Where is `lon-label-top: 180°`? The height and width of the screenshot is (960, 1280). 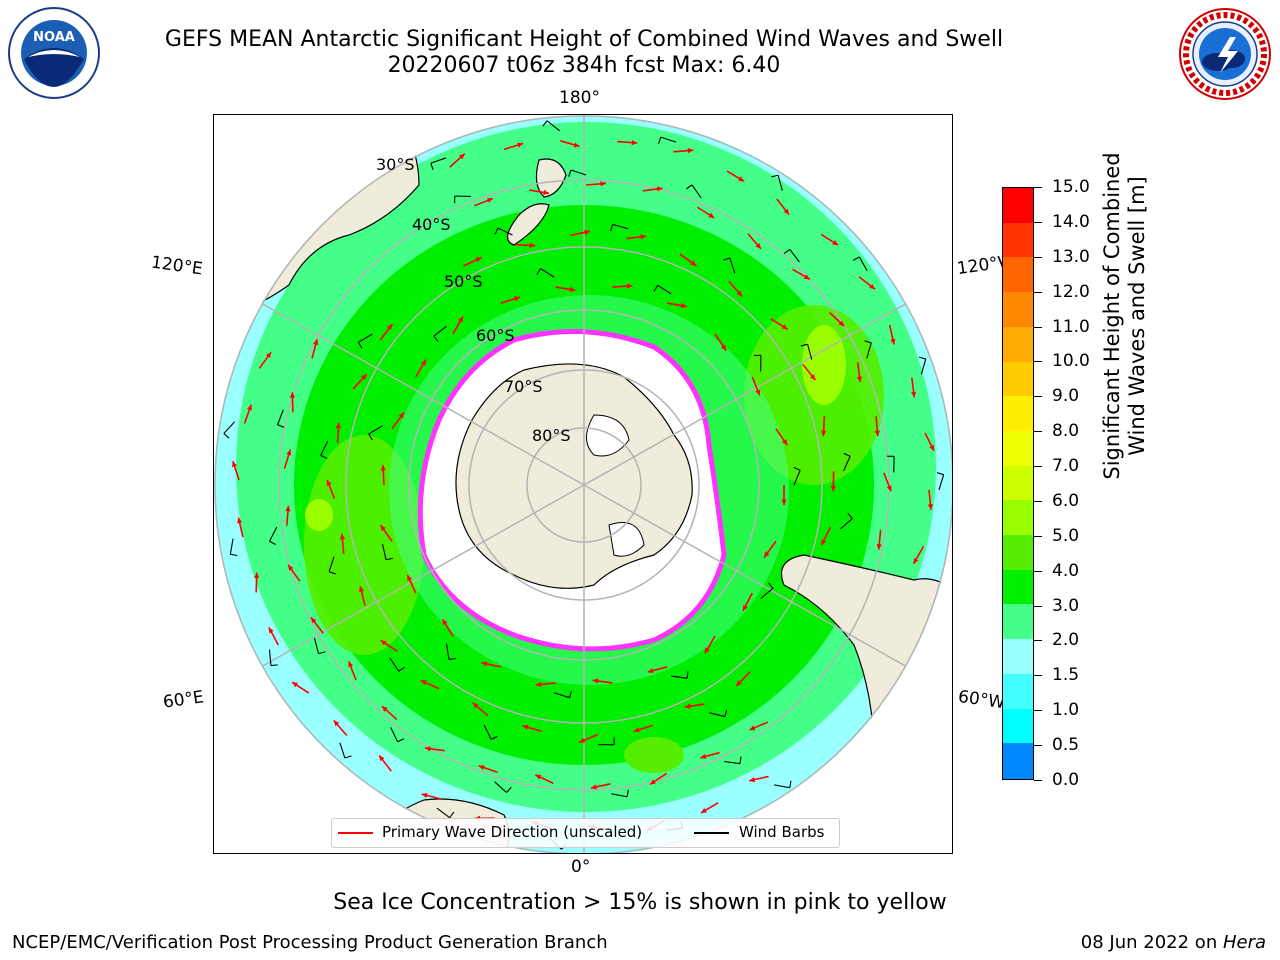 lon-label-top: 180° is located at coordinates (579, 98).